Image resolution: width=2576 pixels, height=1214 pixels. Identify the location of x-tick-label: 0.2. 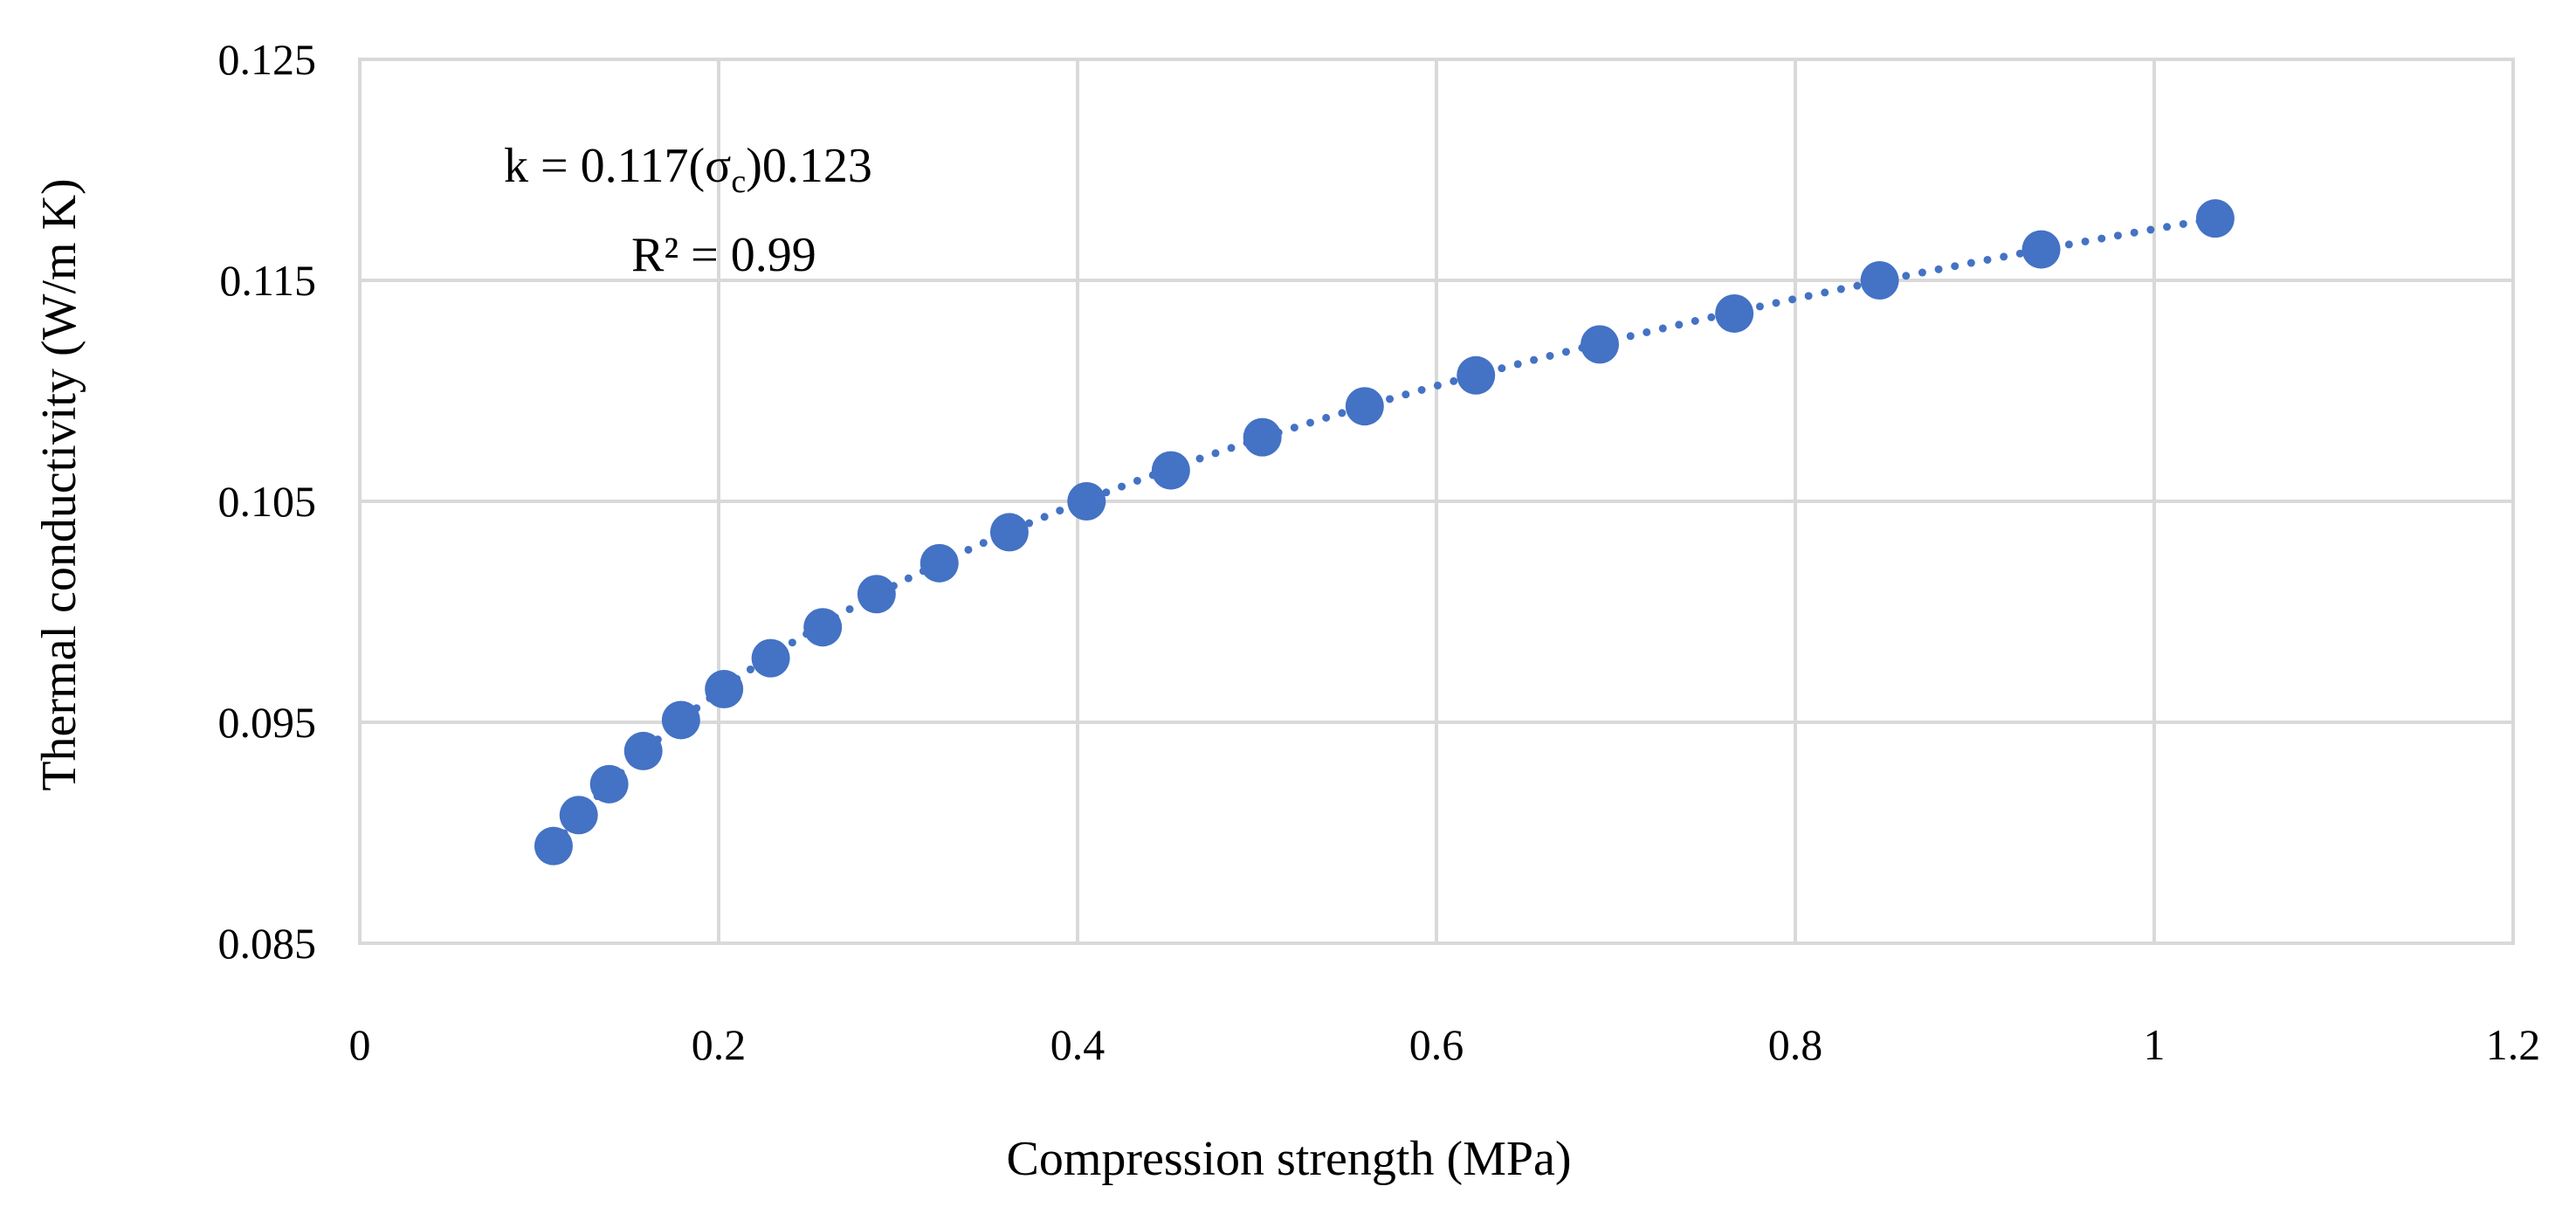
(719, 1044).